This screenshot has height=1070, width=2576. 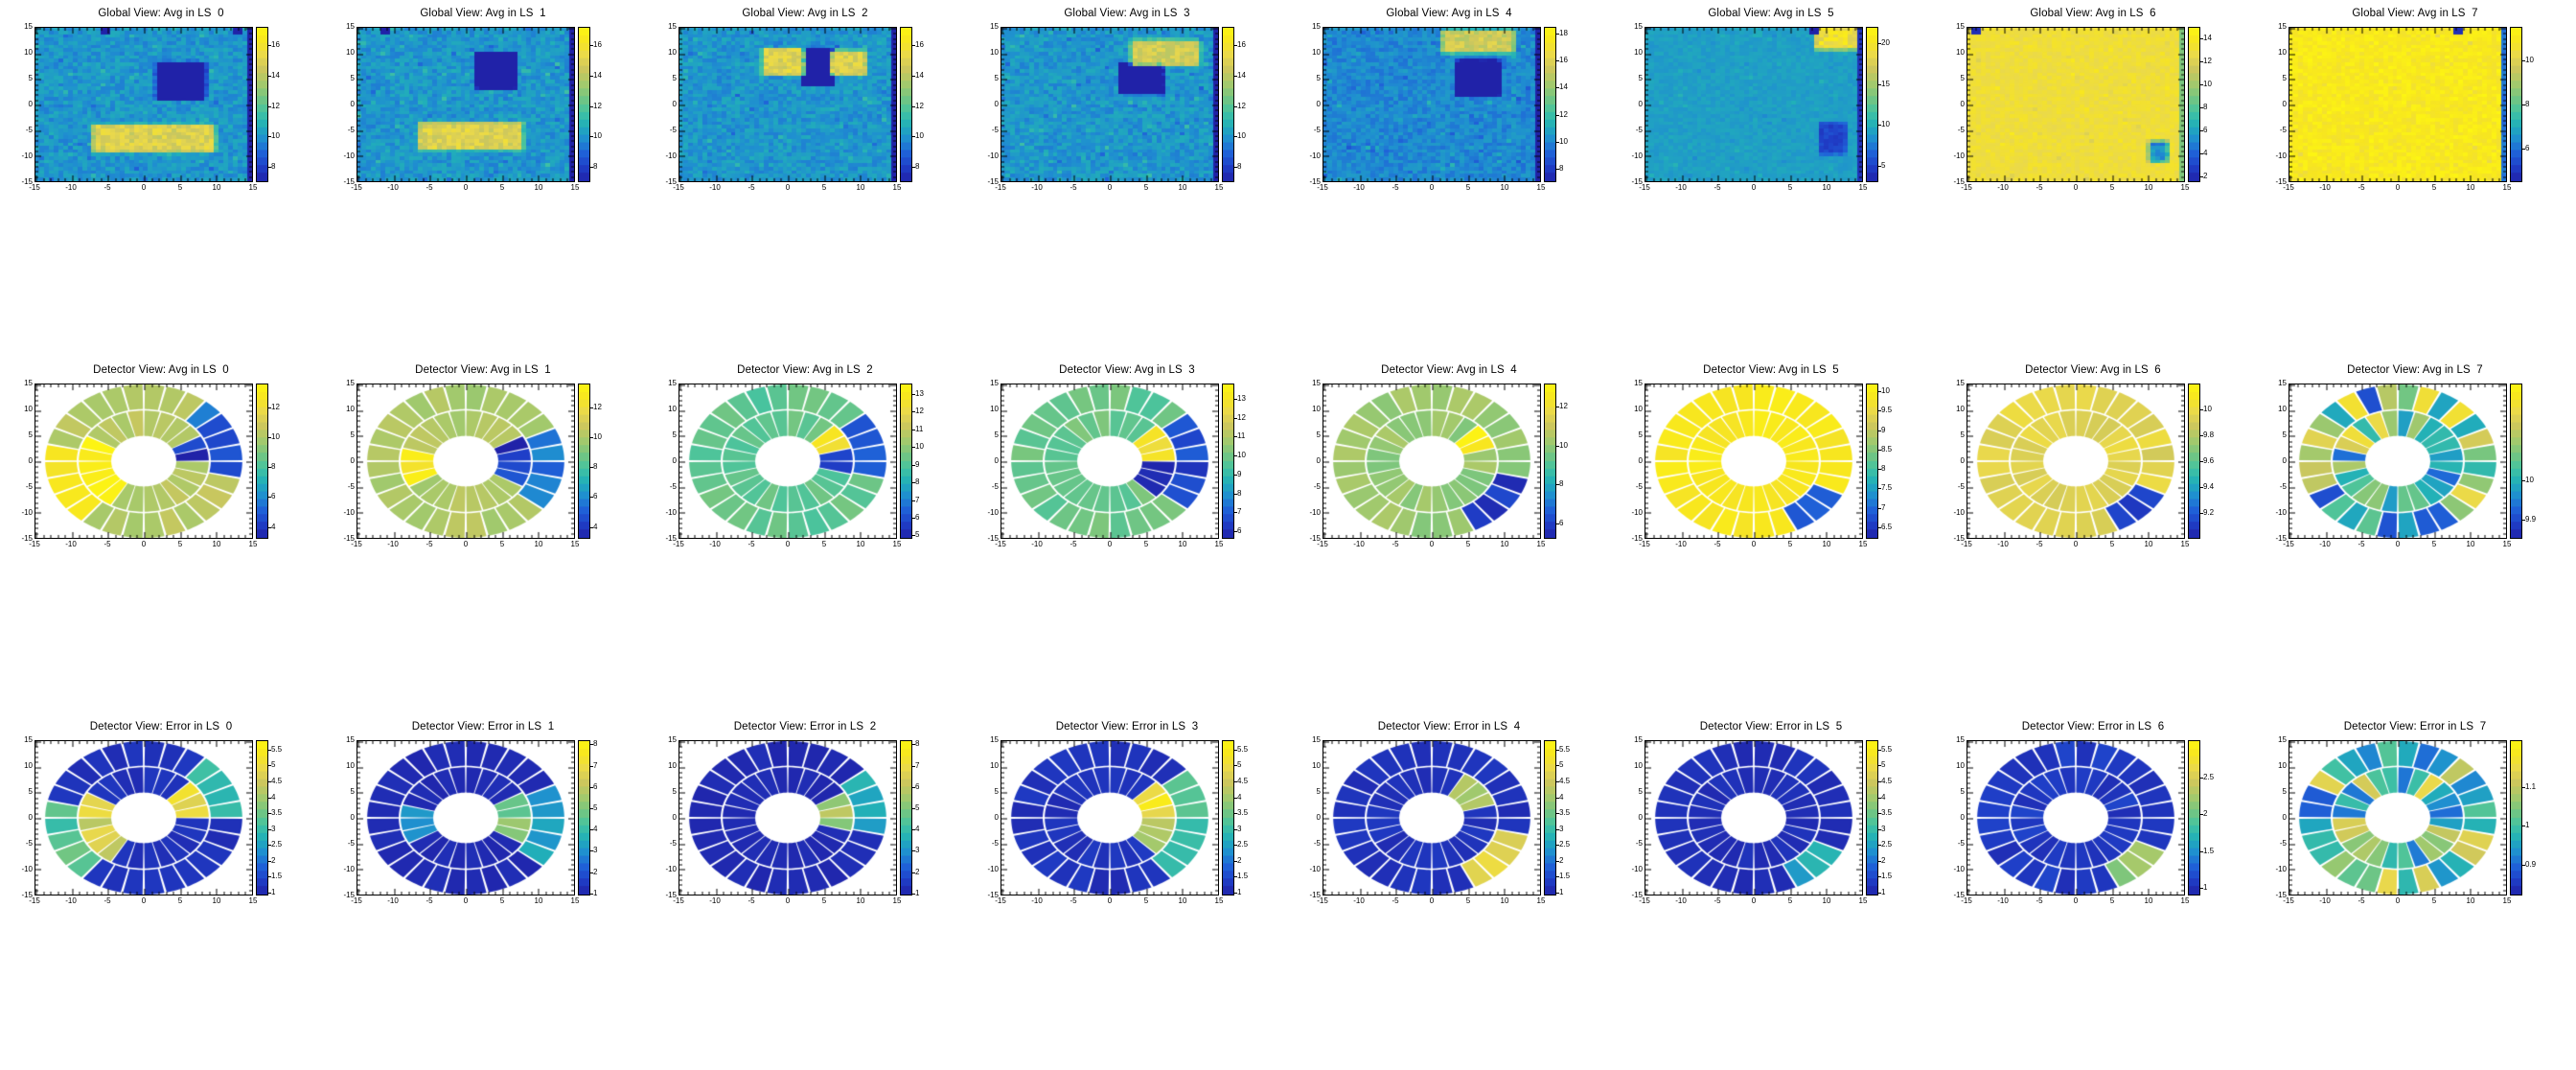 I want to click on detector-error-0-plot-area, so click(x=143, y=818).